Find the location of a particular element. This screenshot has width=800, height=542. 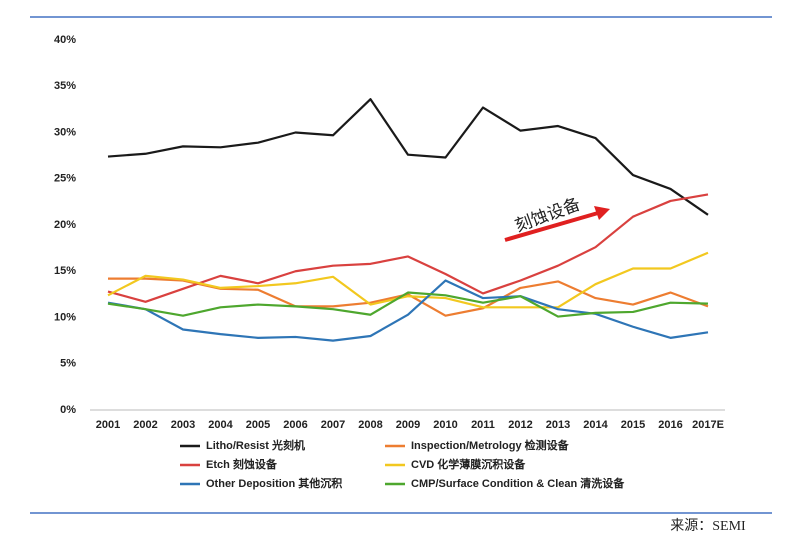

legend-label: Inspection/Metrology 检测设备 is located at coordinates (490, 445).